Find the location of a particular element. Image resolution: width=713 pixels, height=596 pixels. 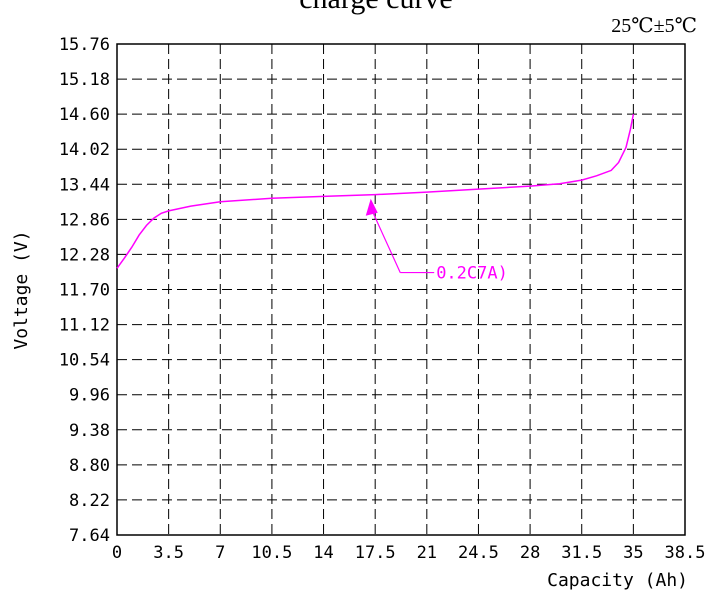

y-tick-label: 12.86 is located at coordinates (84, 220).